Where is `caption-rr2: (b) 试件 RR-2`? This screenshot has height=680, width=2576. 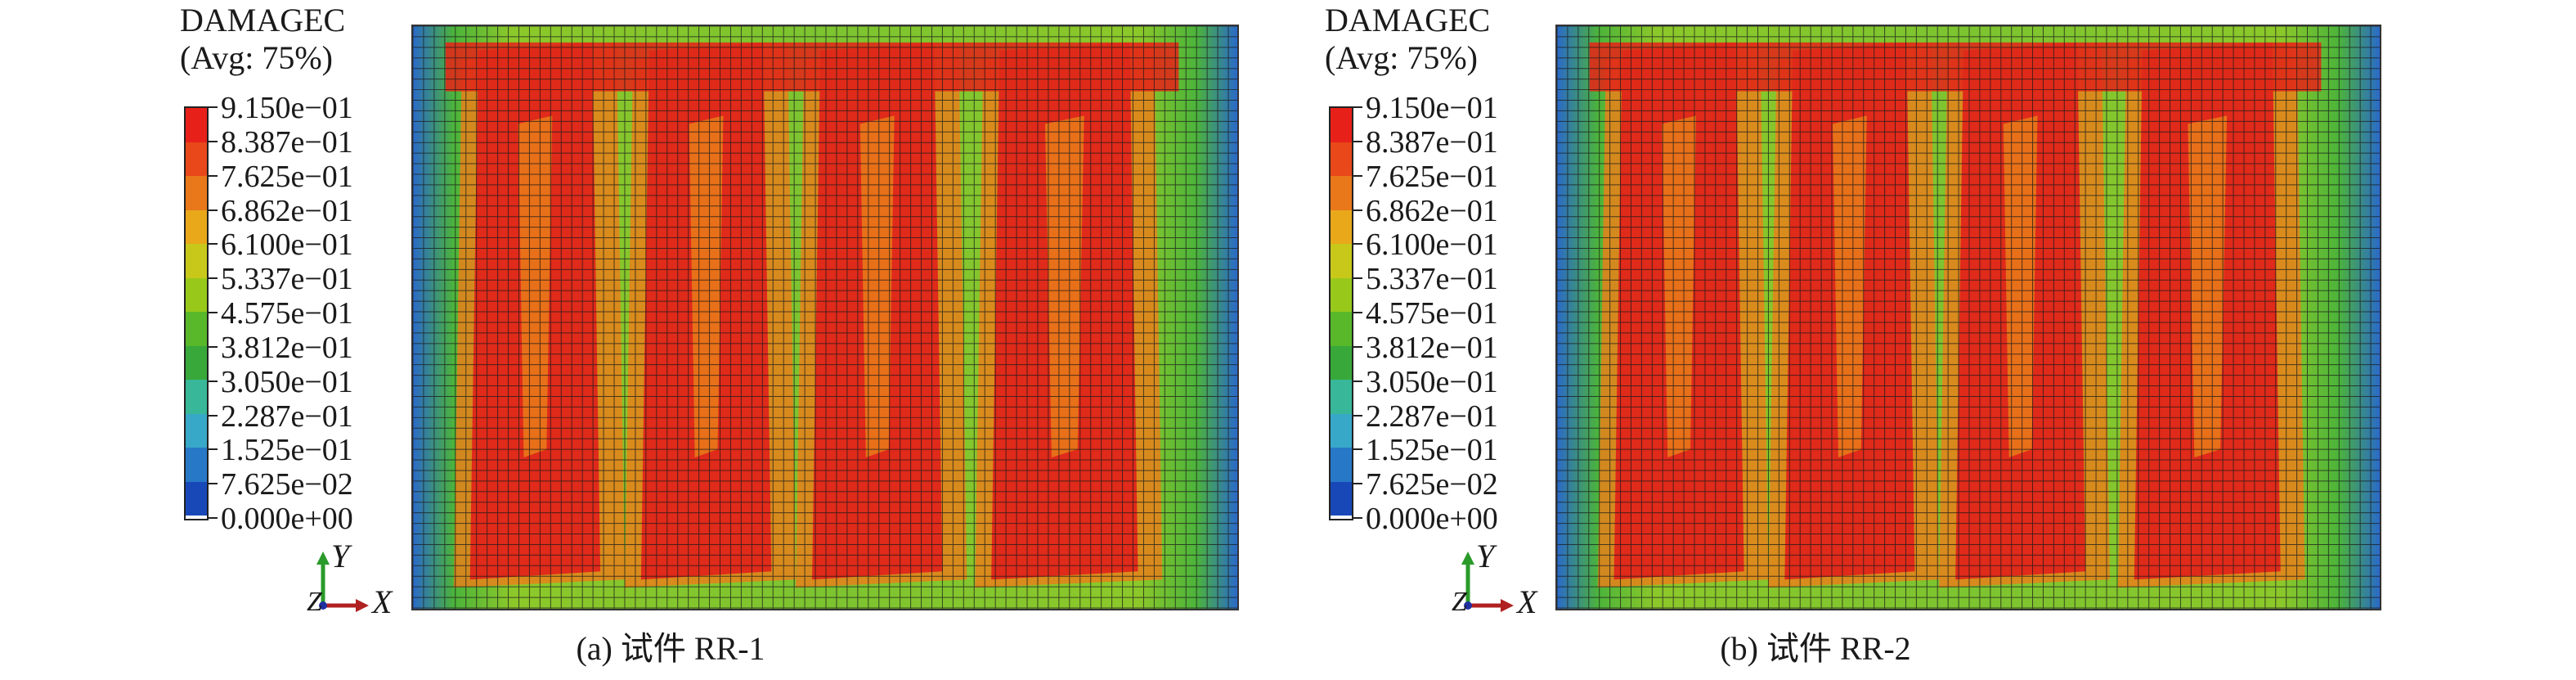 caption-rr2: (b) 试件 RR-2 is located at coordinates (1815, 648).